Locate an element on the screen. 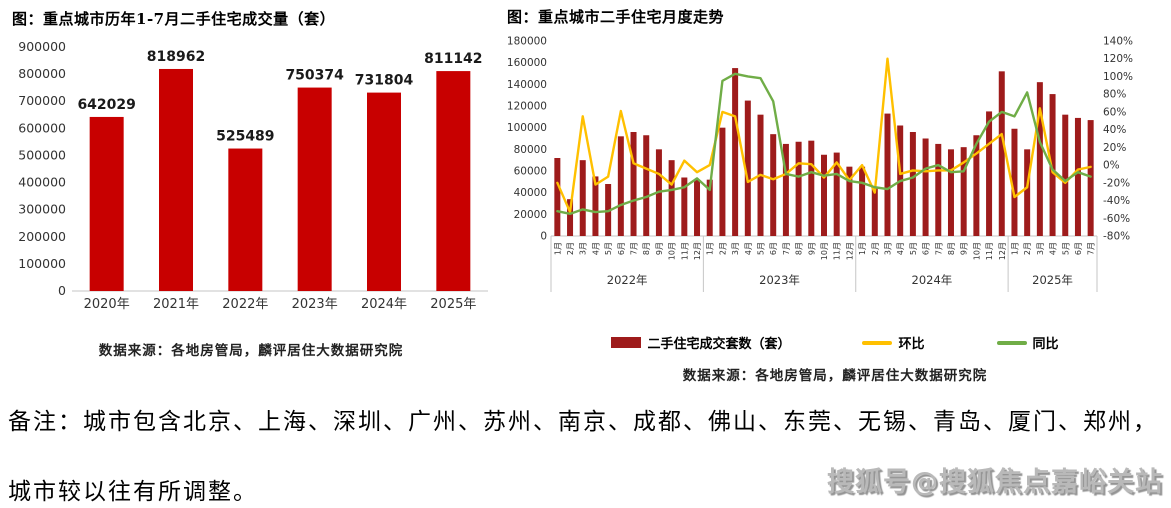  right-axis-tick-label: -40% is located at coordinates (1116, 201).